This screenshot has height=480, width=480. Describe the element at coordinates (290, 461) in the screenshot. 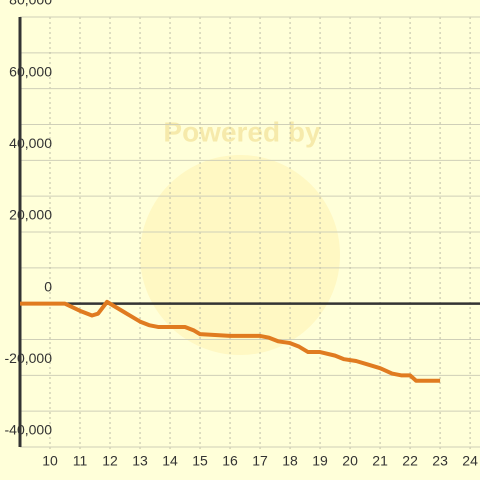

I see `x-tick-label: 18` at that location.